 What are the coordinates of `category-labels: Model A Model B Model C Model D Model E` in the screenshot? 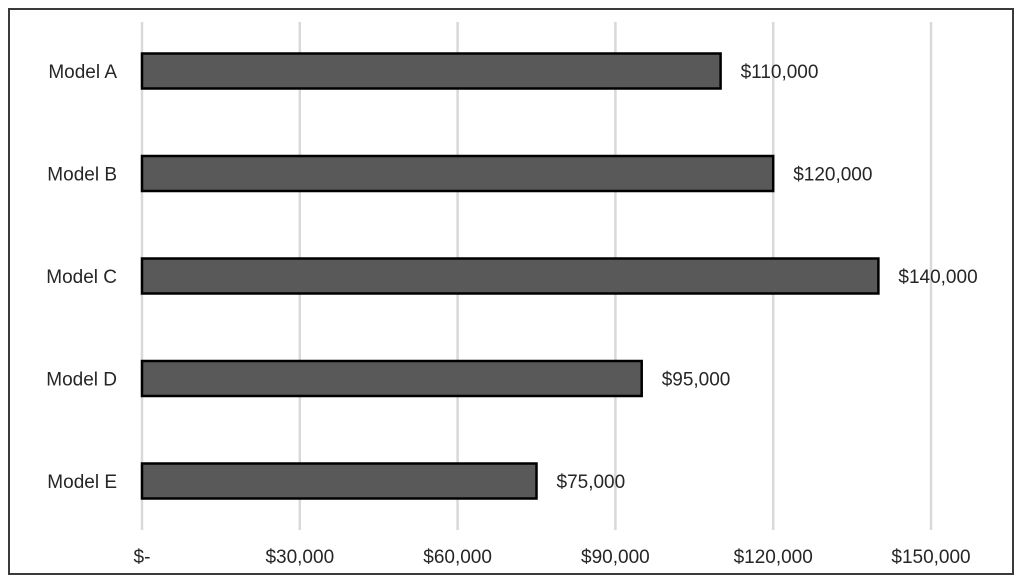 It's located at (81, 277).